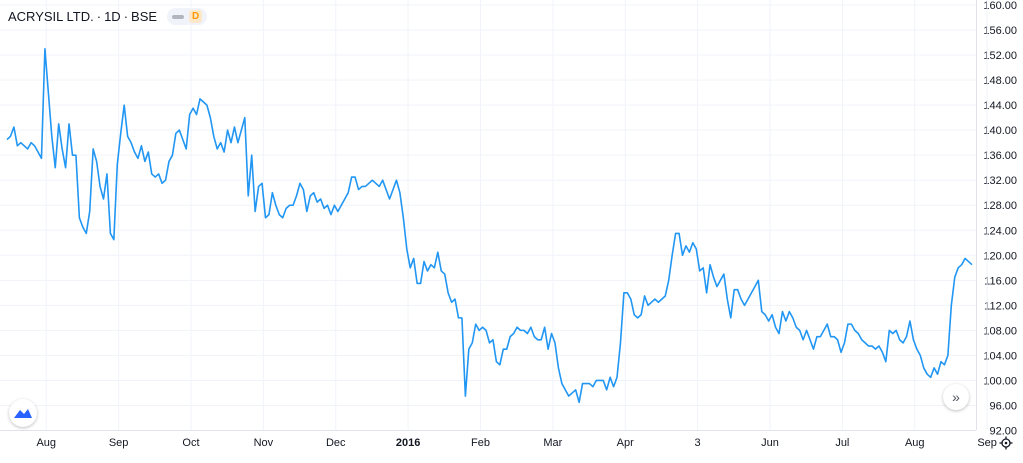  Describe the element at coordinates (1000, 31) in the screenshot. I see `y-tick-label: 156.00` at that location.